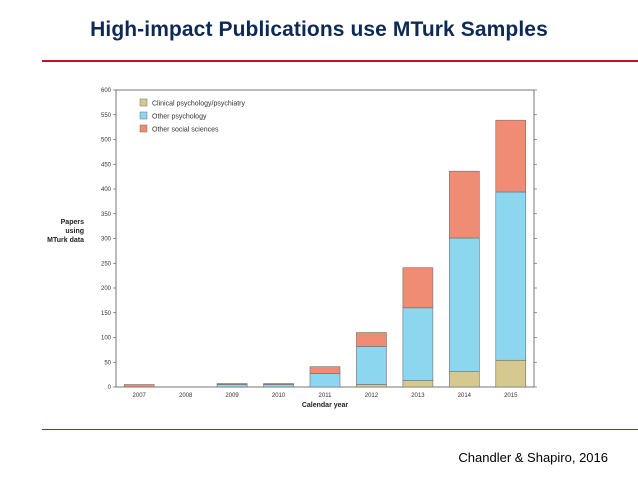 Image resolution: width=638 pixels, height=479 pixels. What do you see at coordinates (198, 104) in the screenshot?
I see `legend-label: Clinical psychology/psychiatry` at bounding box center [198, 104].